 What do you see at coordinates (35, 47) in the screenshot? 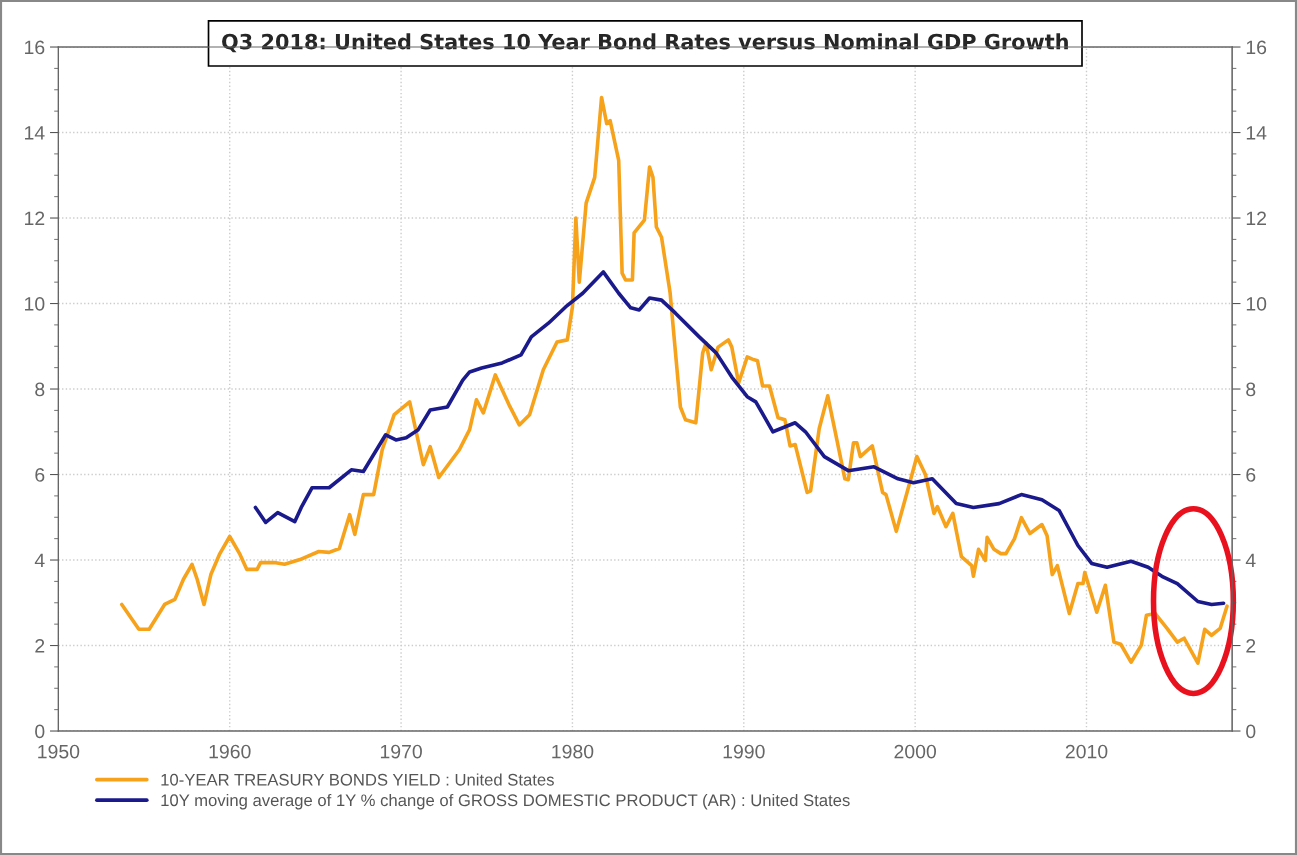
I see `y-tick-label: 16` at bounding box center [35, 47].